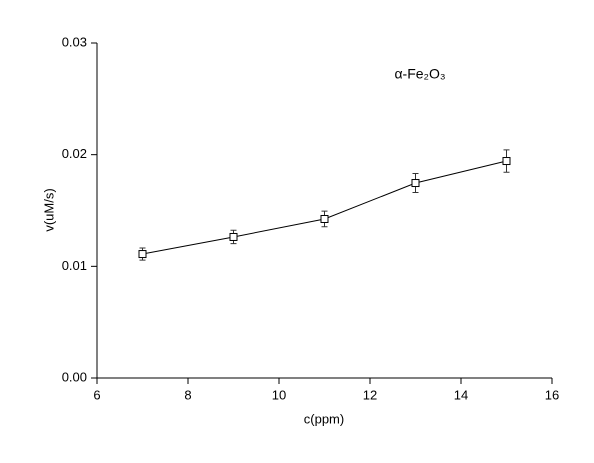 The image size is (594, 463). I want to click on x-tick-label: 14, so click(461, 394).